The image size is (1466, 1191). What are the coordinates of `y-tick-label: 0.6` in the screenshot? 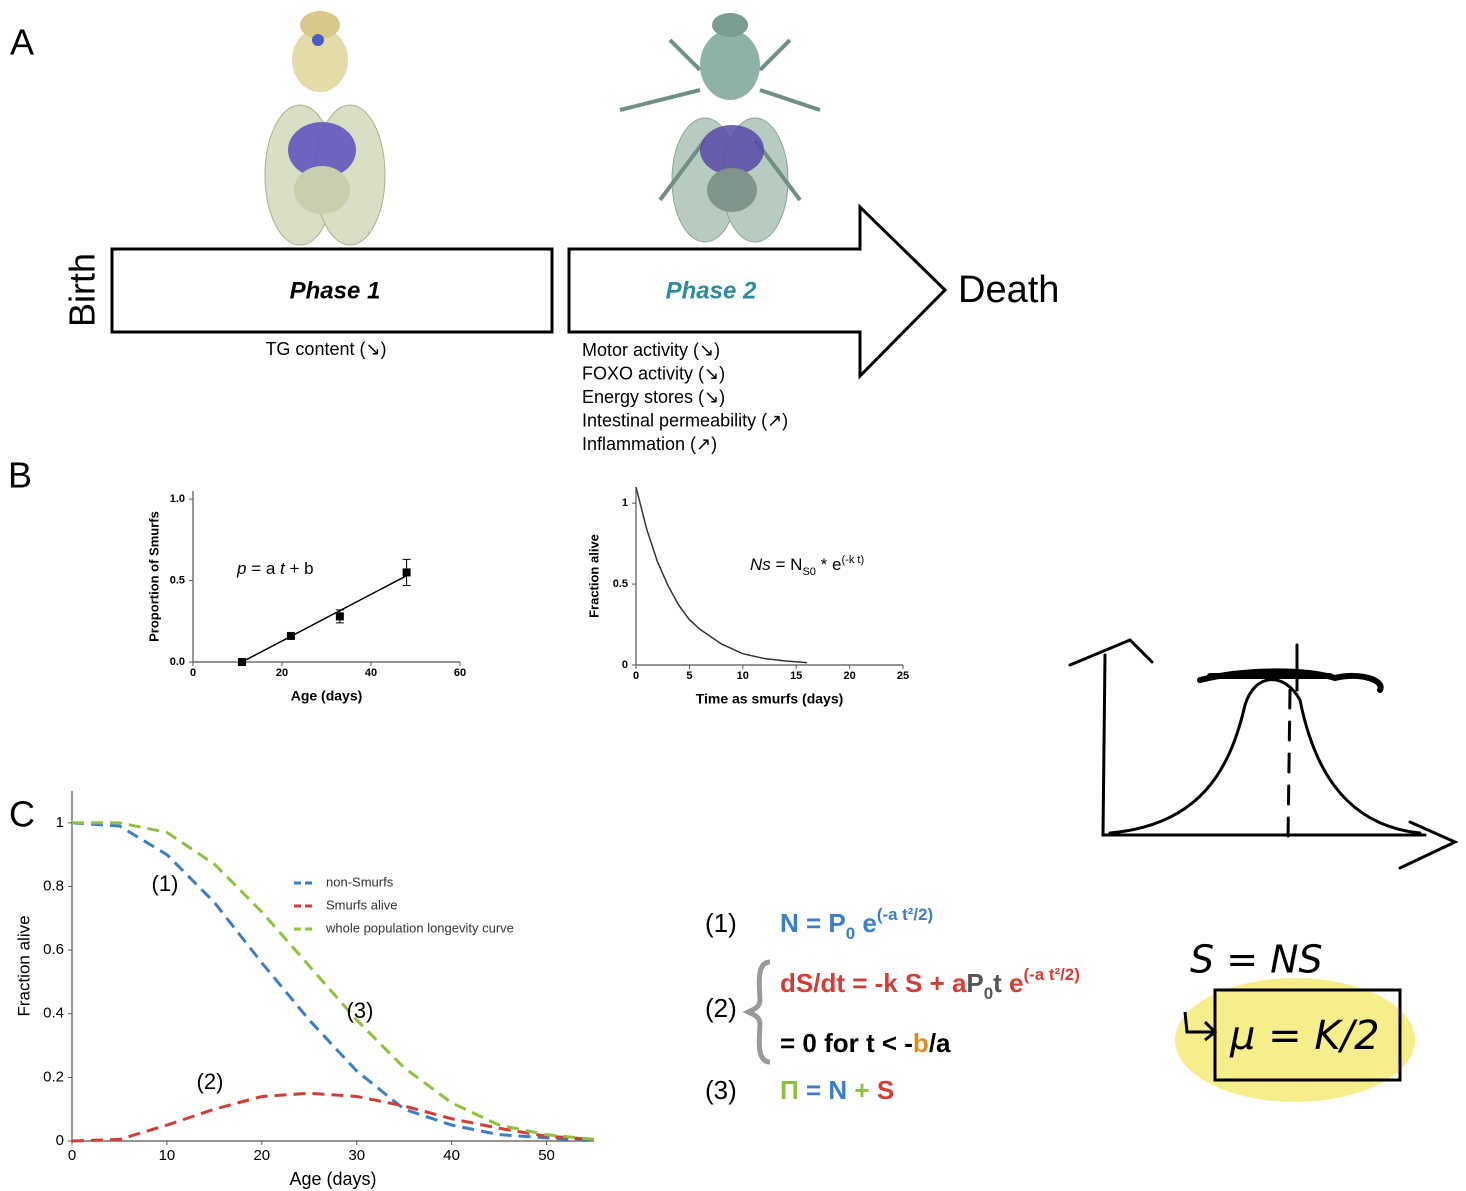 It's located at (53, 949).